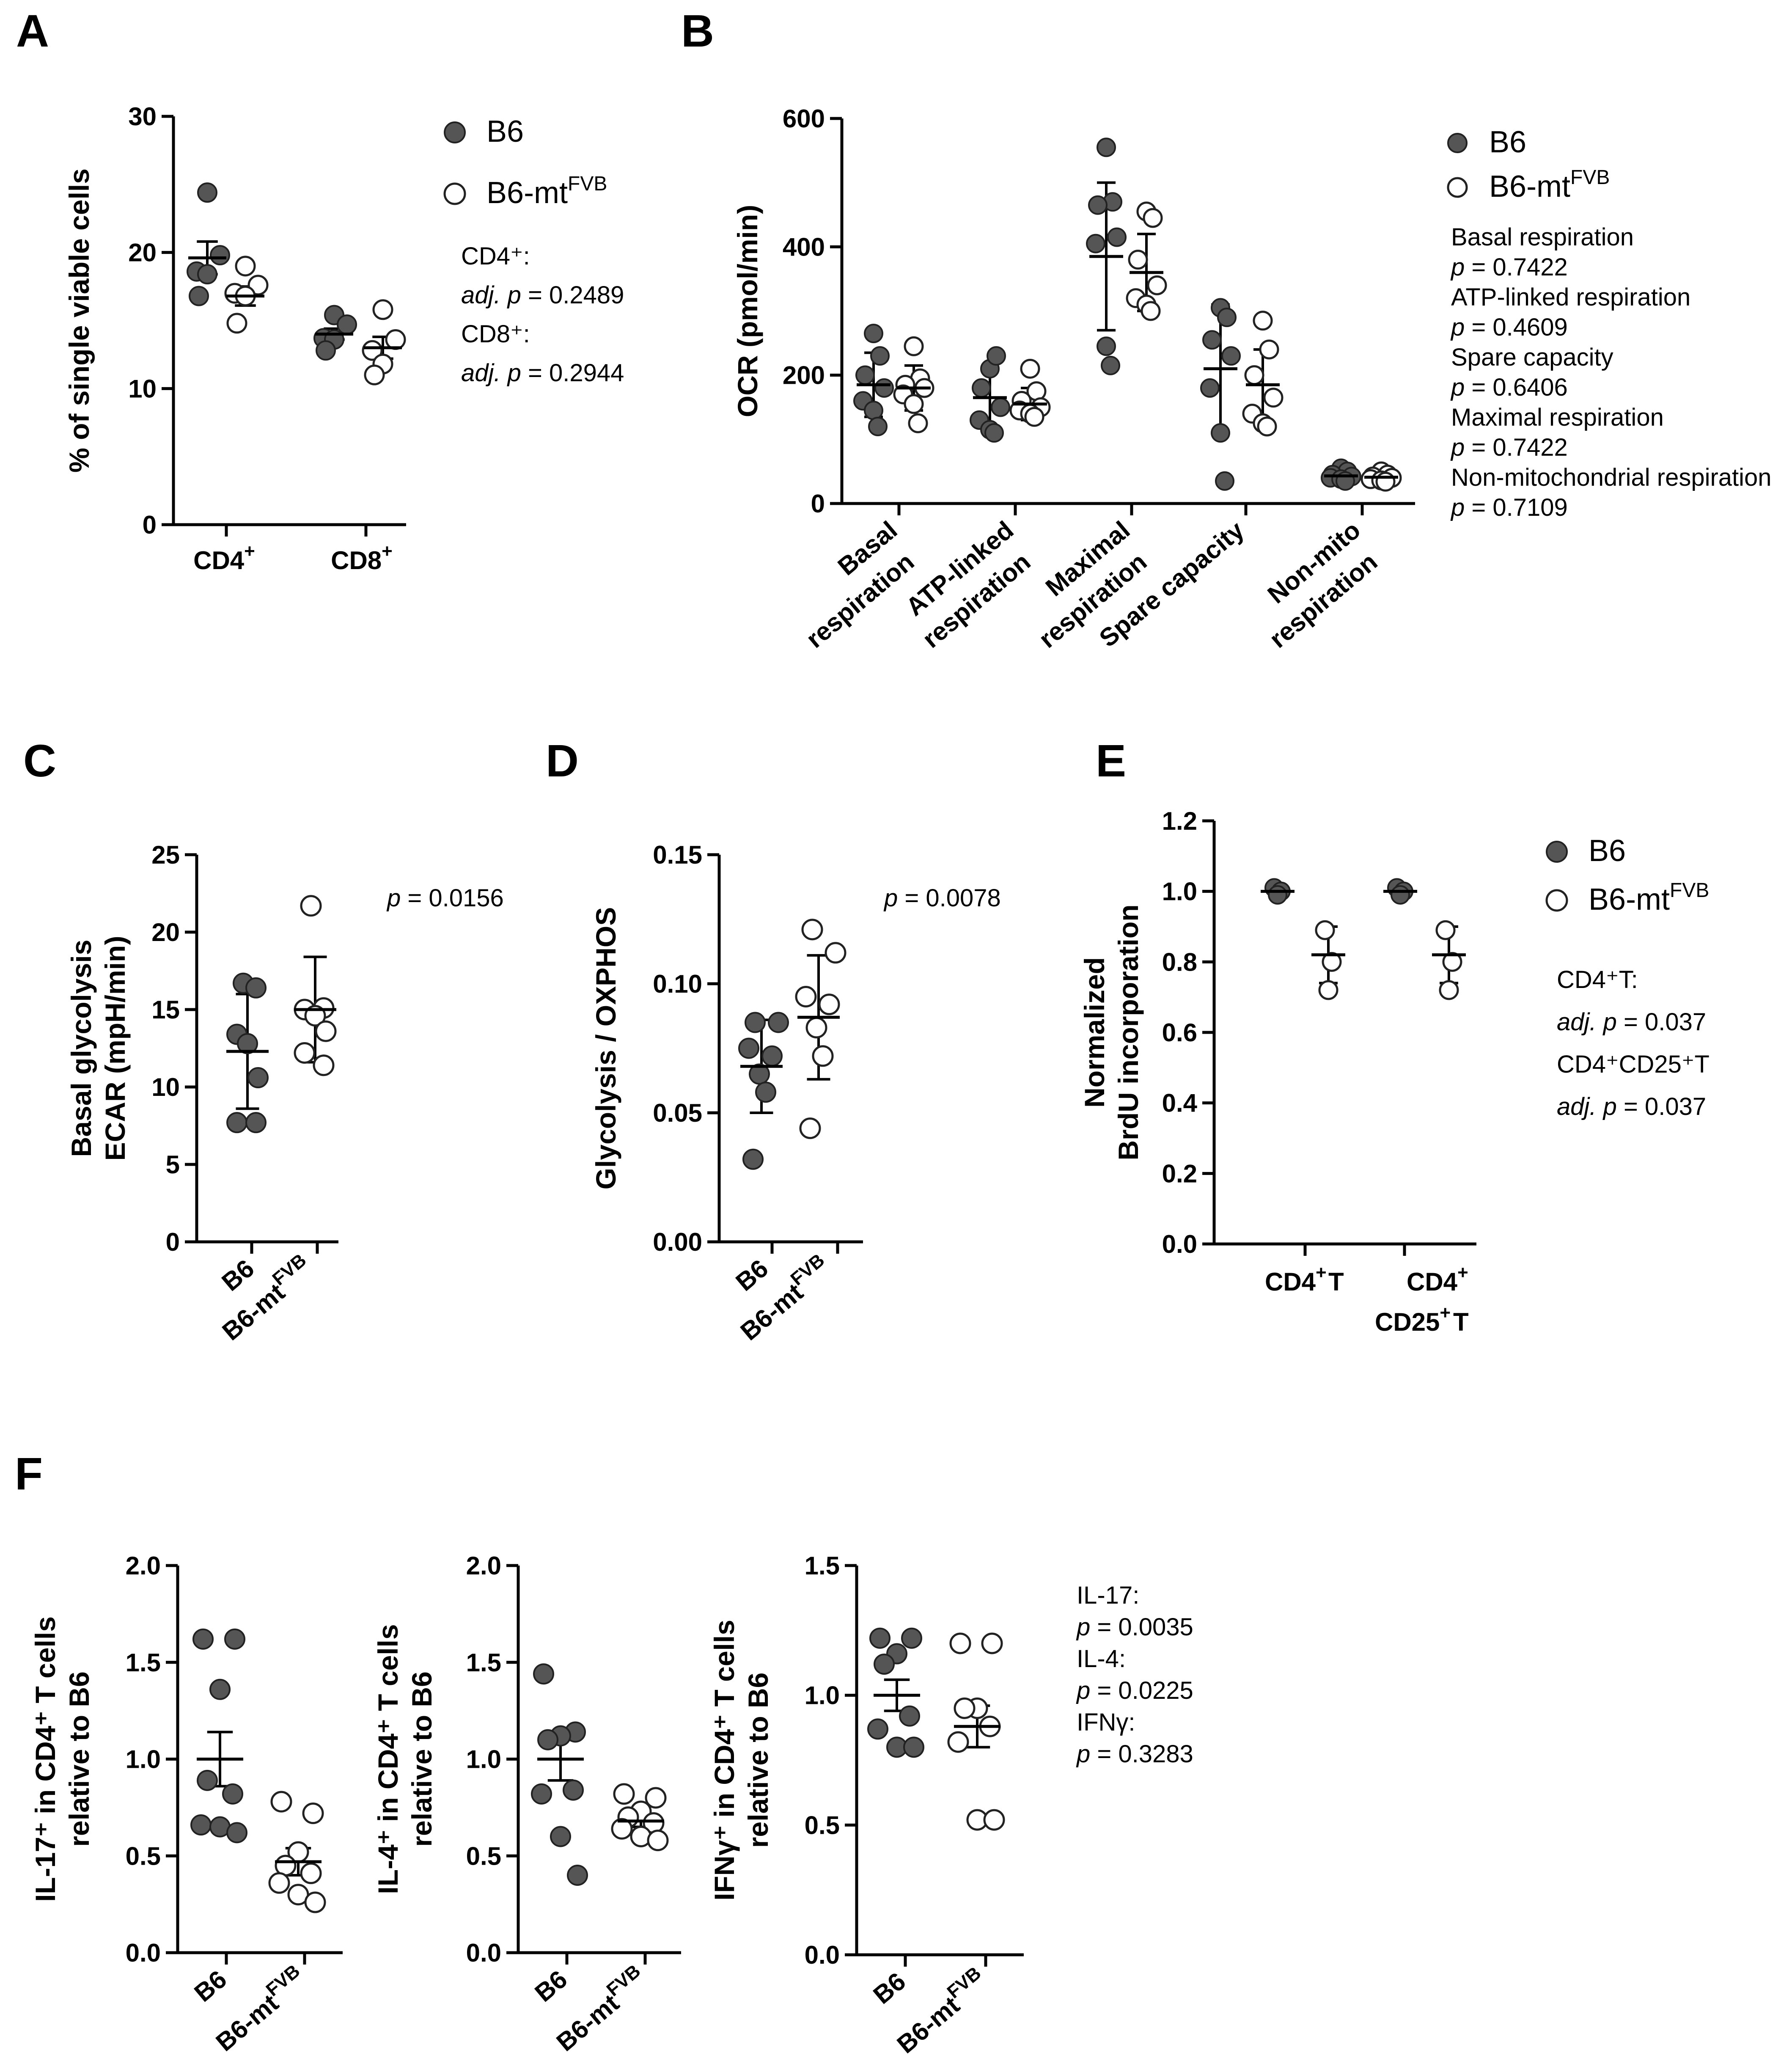 This screenshot has width=1792, height=2061. I want to click on stat-note: CD4⁺T:, so click(1597, 979).